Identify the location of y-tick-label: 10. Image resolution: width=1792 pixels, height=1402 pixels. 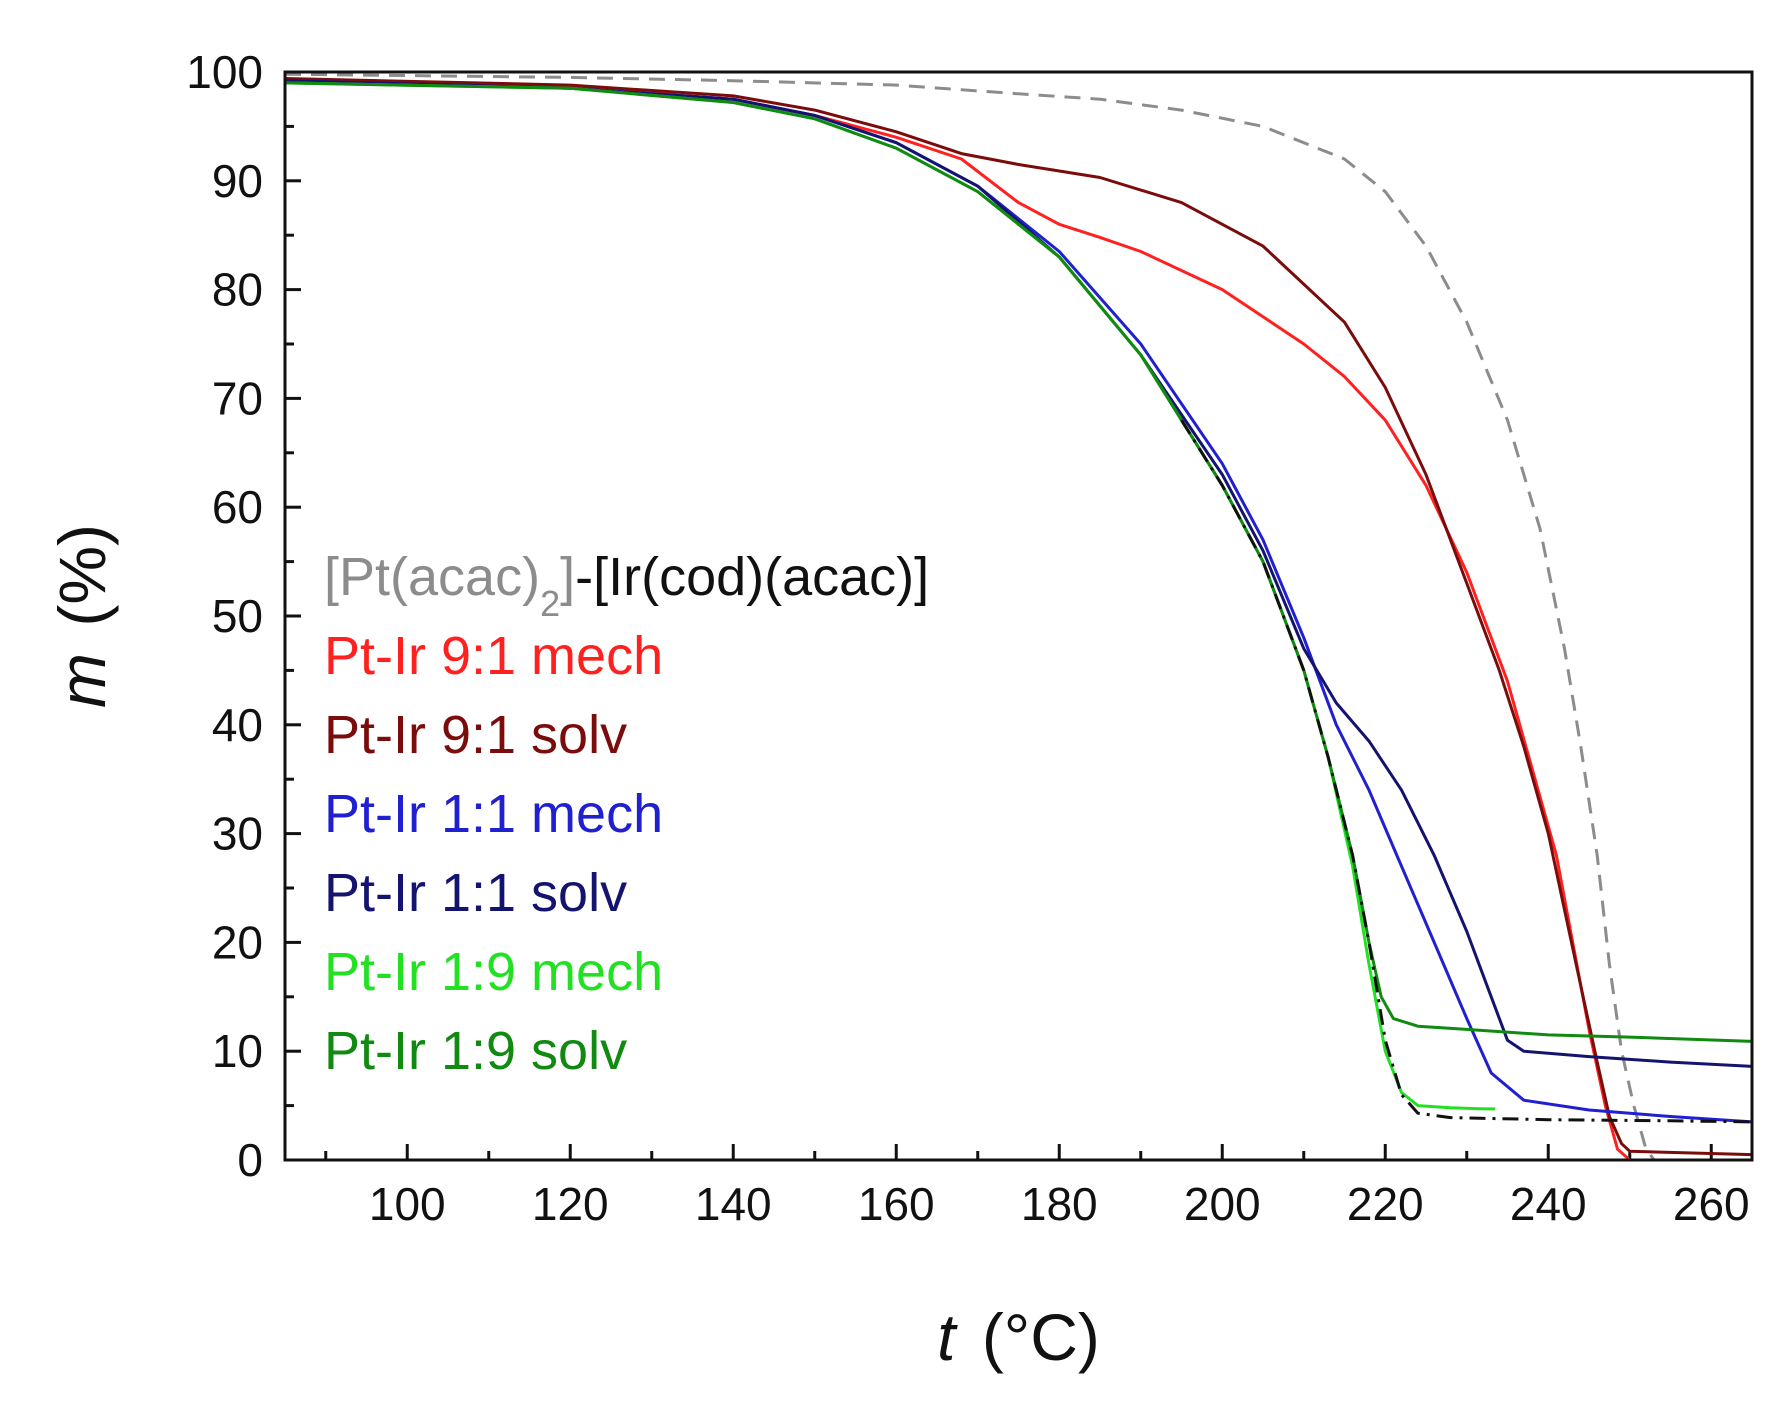
(237, 1051).